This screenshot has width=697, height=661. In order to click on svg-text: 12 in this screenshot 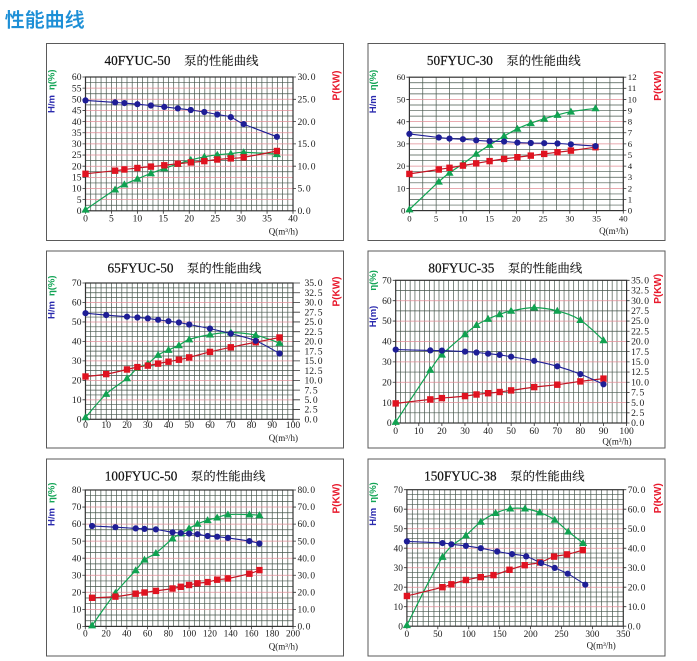, I will do `click(632, 77)`.